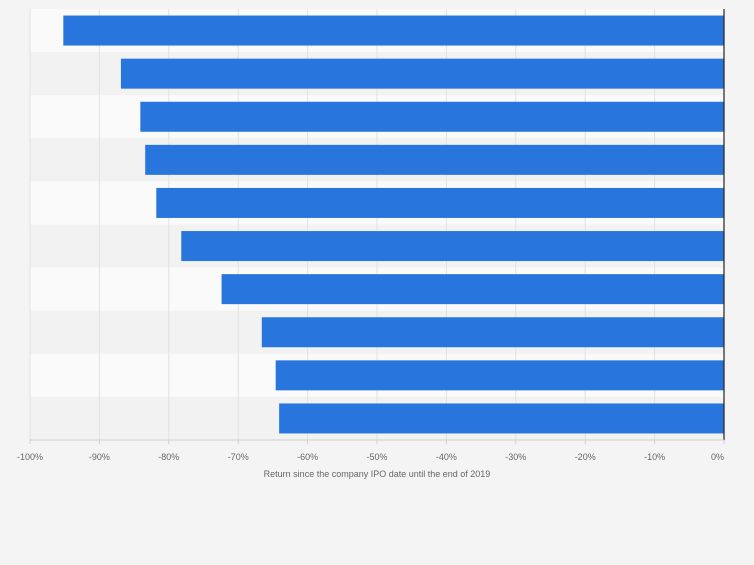  What do you see at coordinates (307, 457) in the screenshot?
I see `x-tick-label: -60%` at bounding box center [307, 457].